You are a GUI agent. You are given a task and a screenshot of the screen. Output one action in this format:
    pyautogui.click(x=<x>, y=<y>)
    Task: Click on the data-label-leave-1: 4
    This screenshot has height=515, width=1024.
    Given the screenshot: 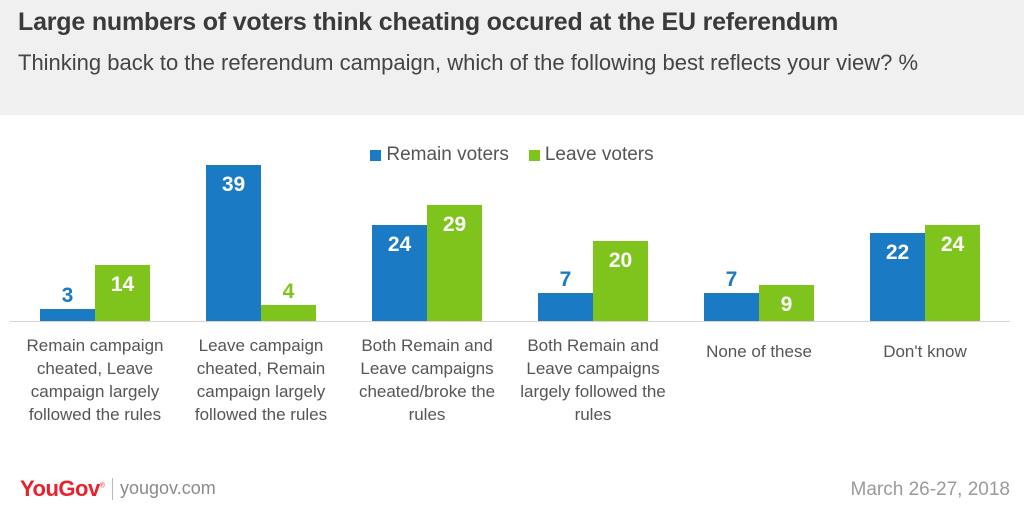 What is the action you would take?
    pyautogui.click(x=289, y=291)
    